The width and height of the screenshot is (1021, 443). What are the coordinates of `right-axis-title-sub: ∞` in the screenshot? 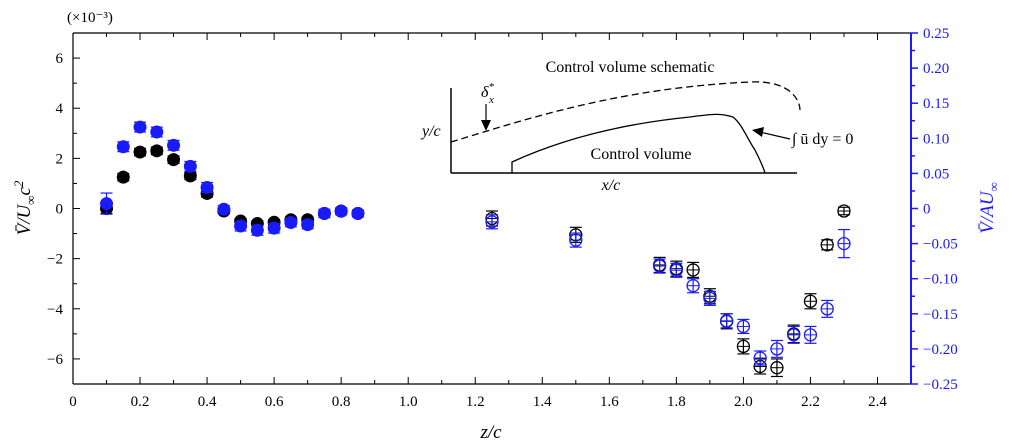 It's located at (993, 186).